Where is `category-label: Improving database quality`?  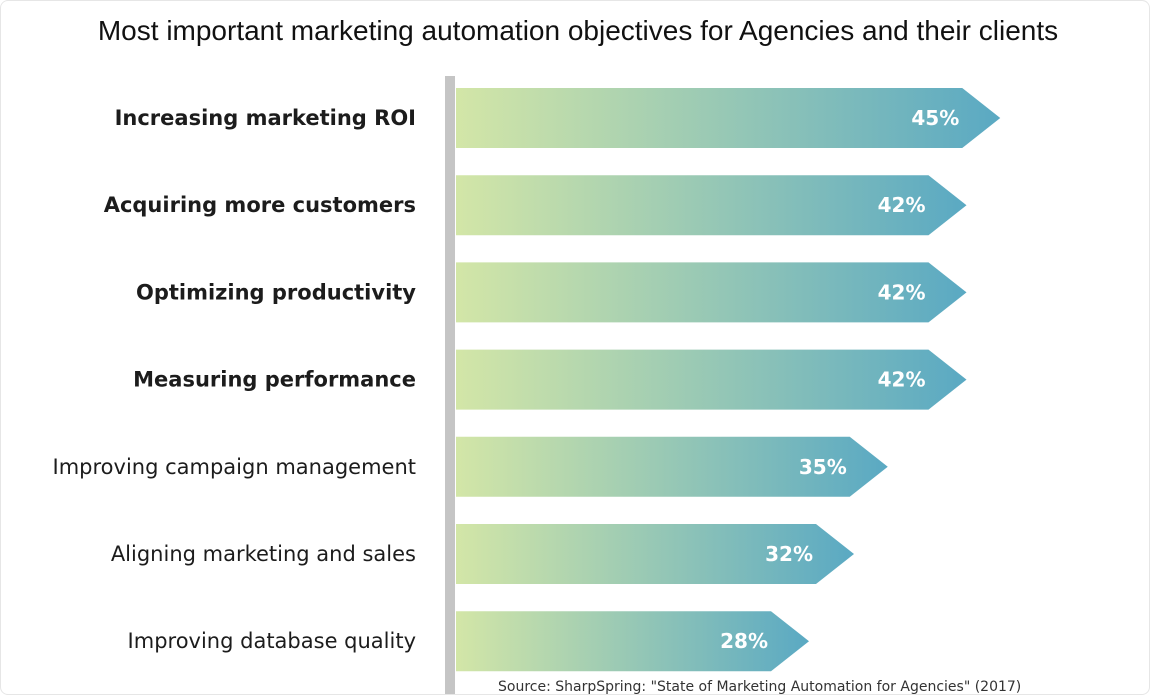
category-label: Improving database quality is located at coordinates (272, 641).